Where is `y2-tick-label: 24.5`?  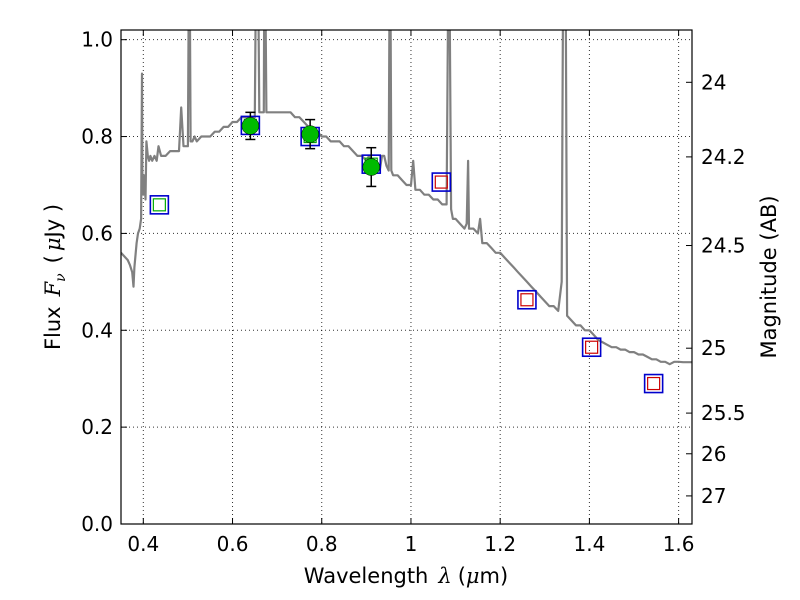
y2-tick-label: 24.5 is located at coordinates (723, 246).